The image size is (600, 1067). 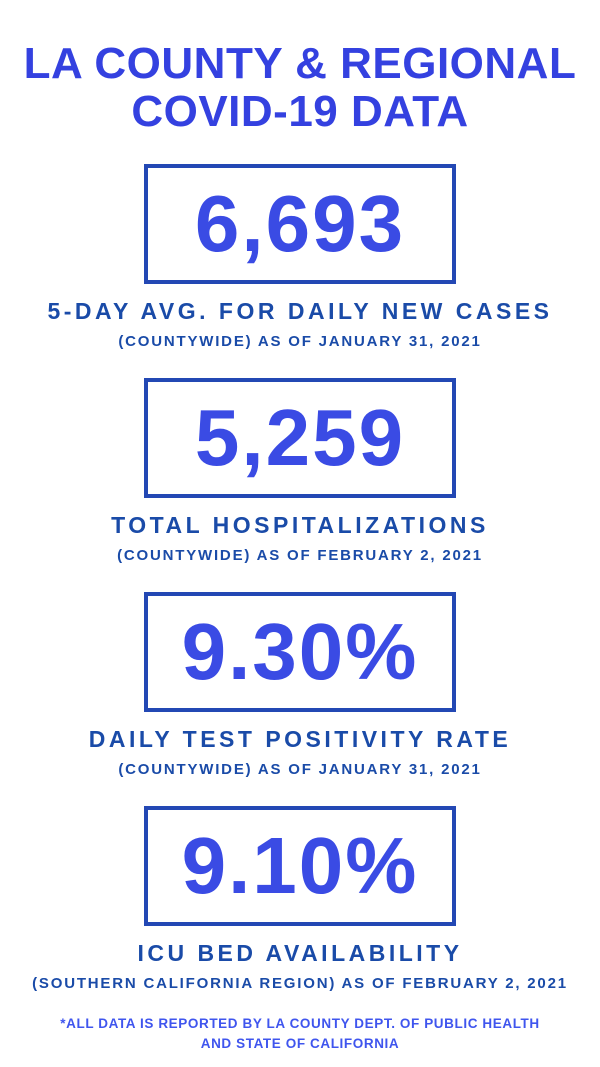 I want to click on stat-value: 9.10%, so click(x=300, y=865).